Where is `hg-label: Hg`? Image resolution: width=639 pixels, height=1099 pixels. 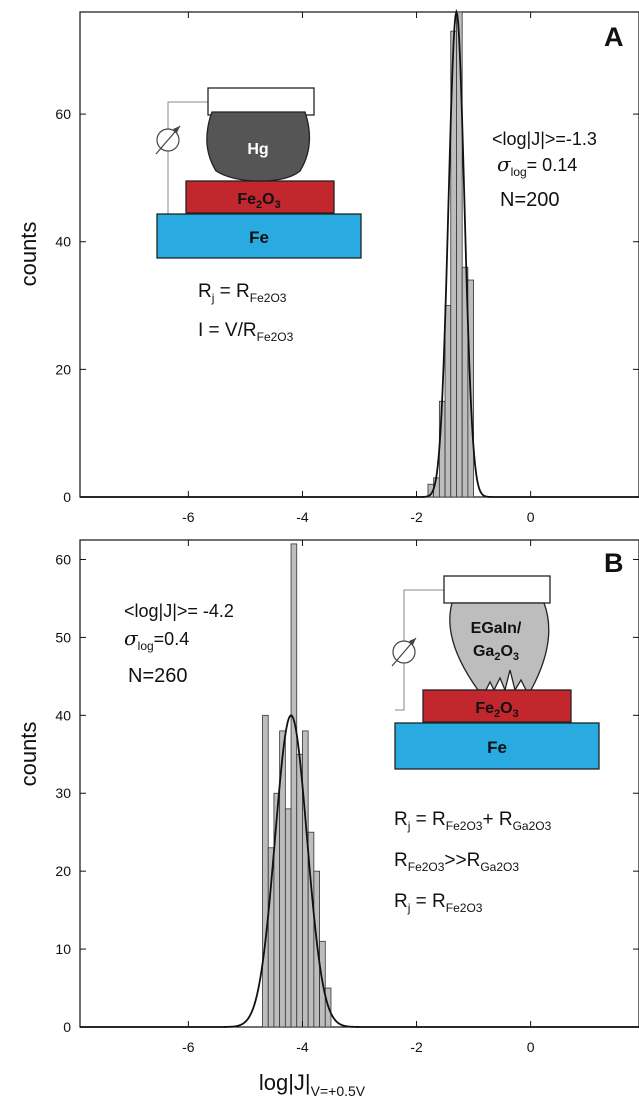
hg-label: Hg is located at coordinates (257, 149).